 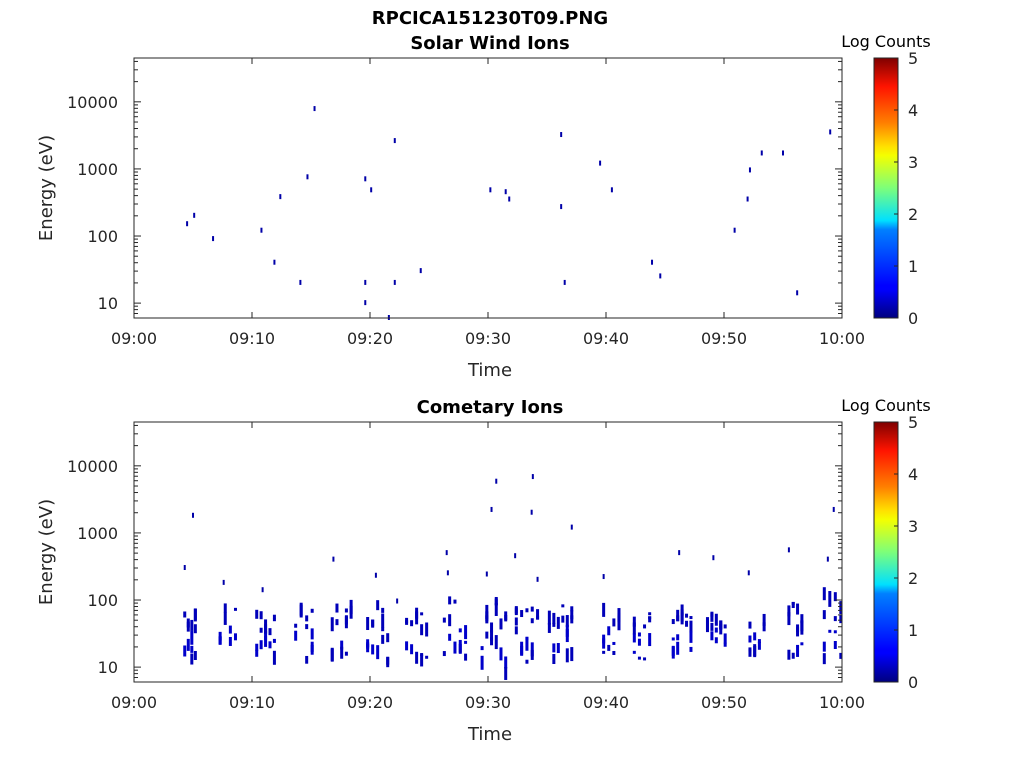 I want to click on solar-wind-colorbar, so click(x=886, y=188).